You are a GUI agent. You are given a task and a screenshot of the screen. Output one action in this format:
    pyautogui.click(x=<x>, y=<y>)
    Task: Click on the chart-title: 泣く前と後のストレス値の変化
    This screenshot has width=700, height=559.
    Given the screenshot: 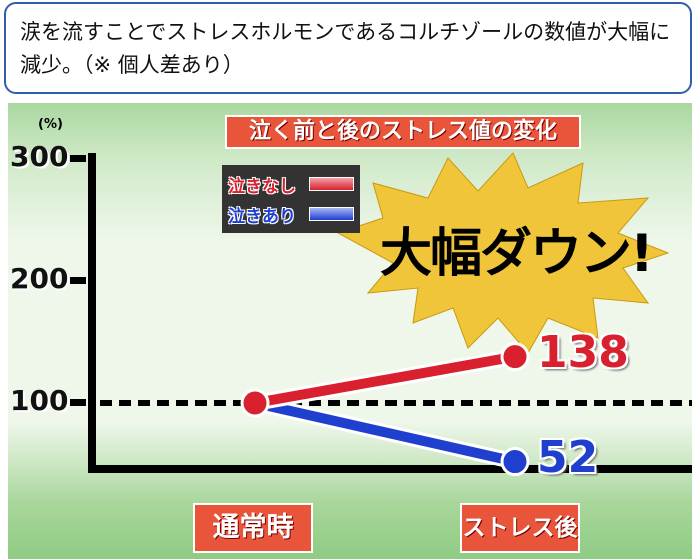 What is the action you would take?
    pyautogui.click(x=403, y=132)
    